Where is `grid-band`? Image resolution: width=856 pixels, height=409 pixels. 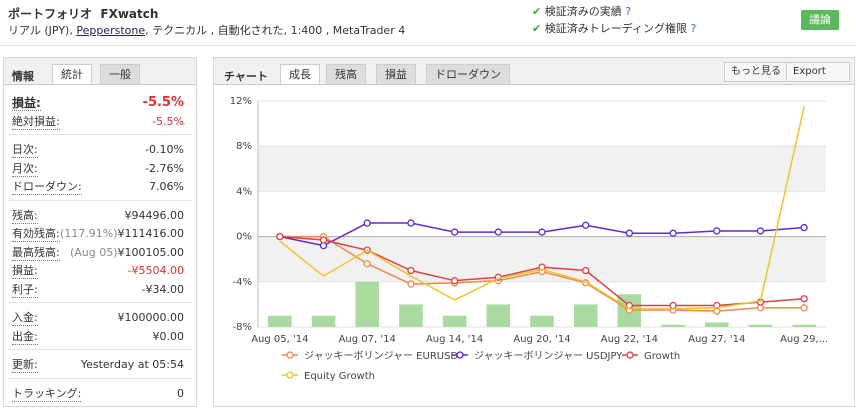
grid-band is located at coordinates (542, 169).